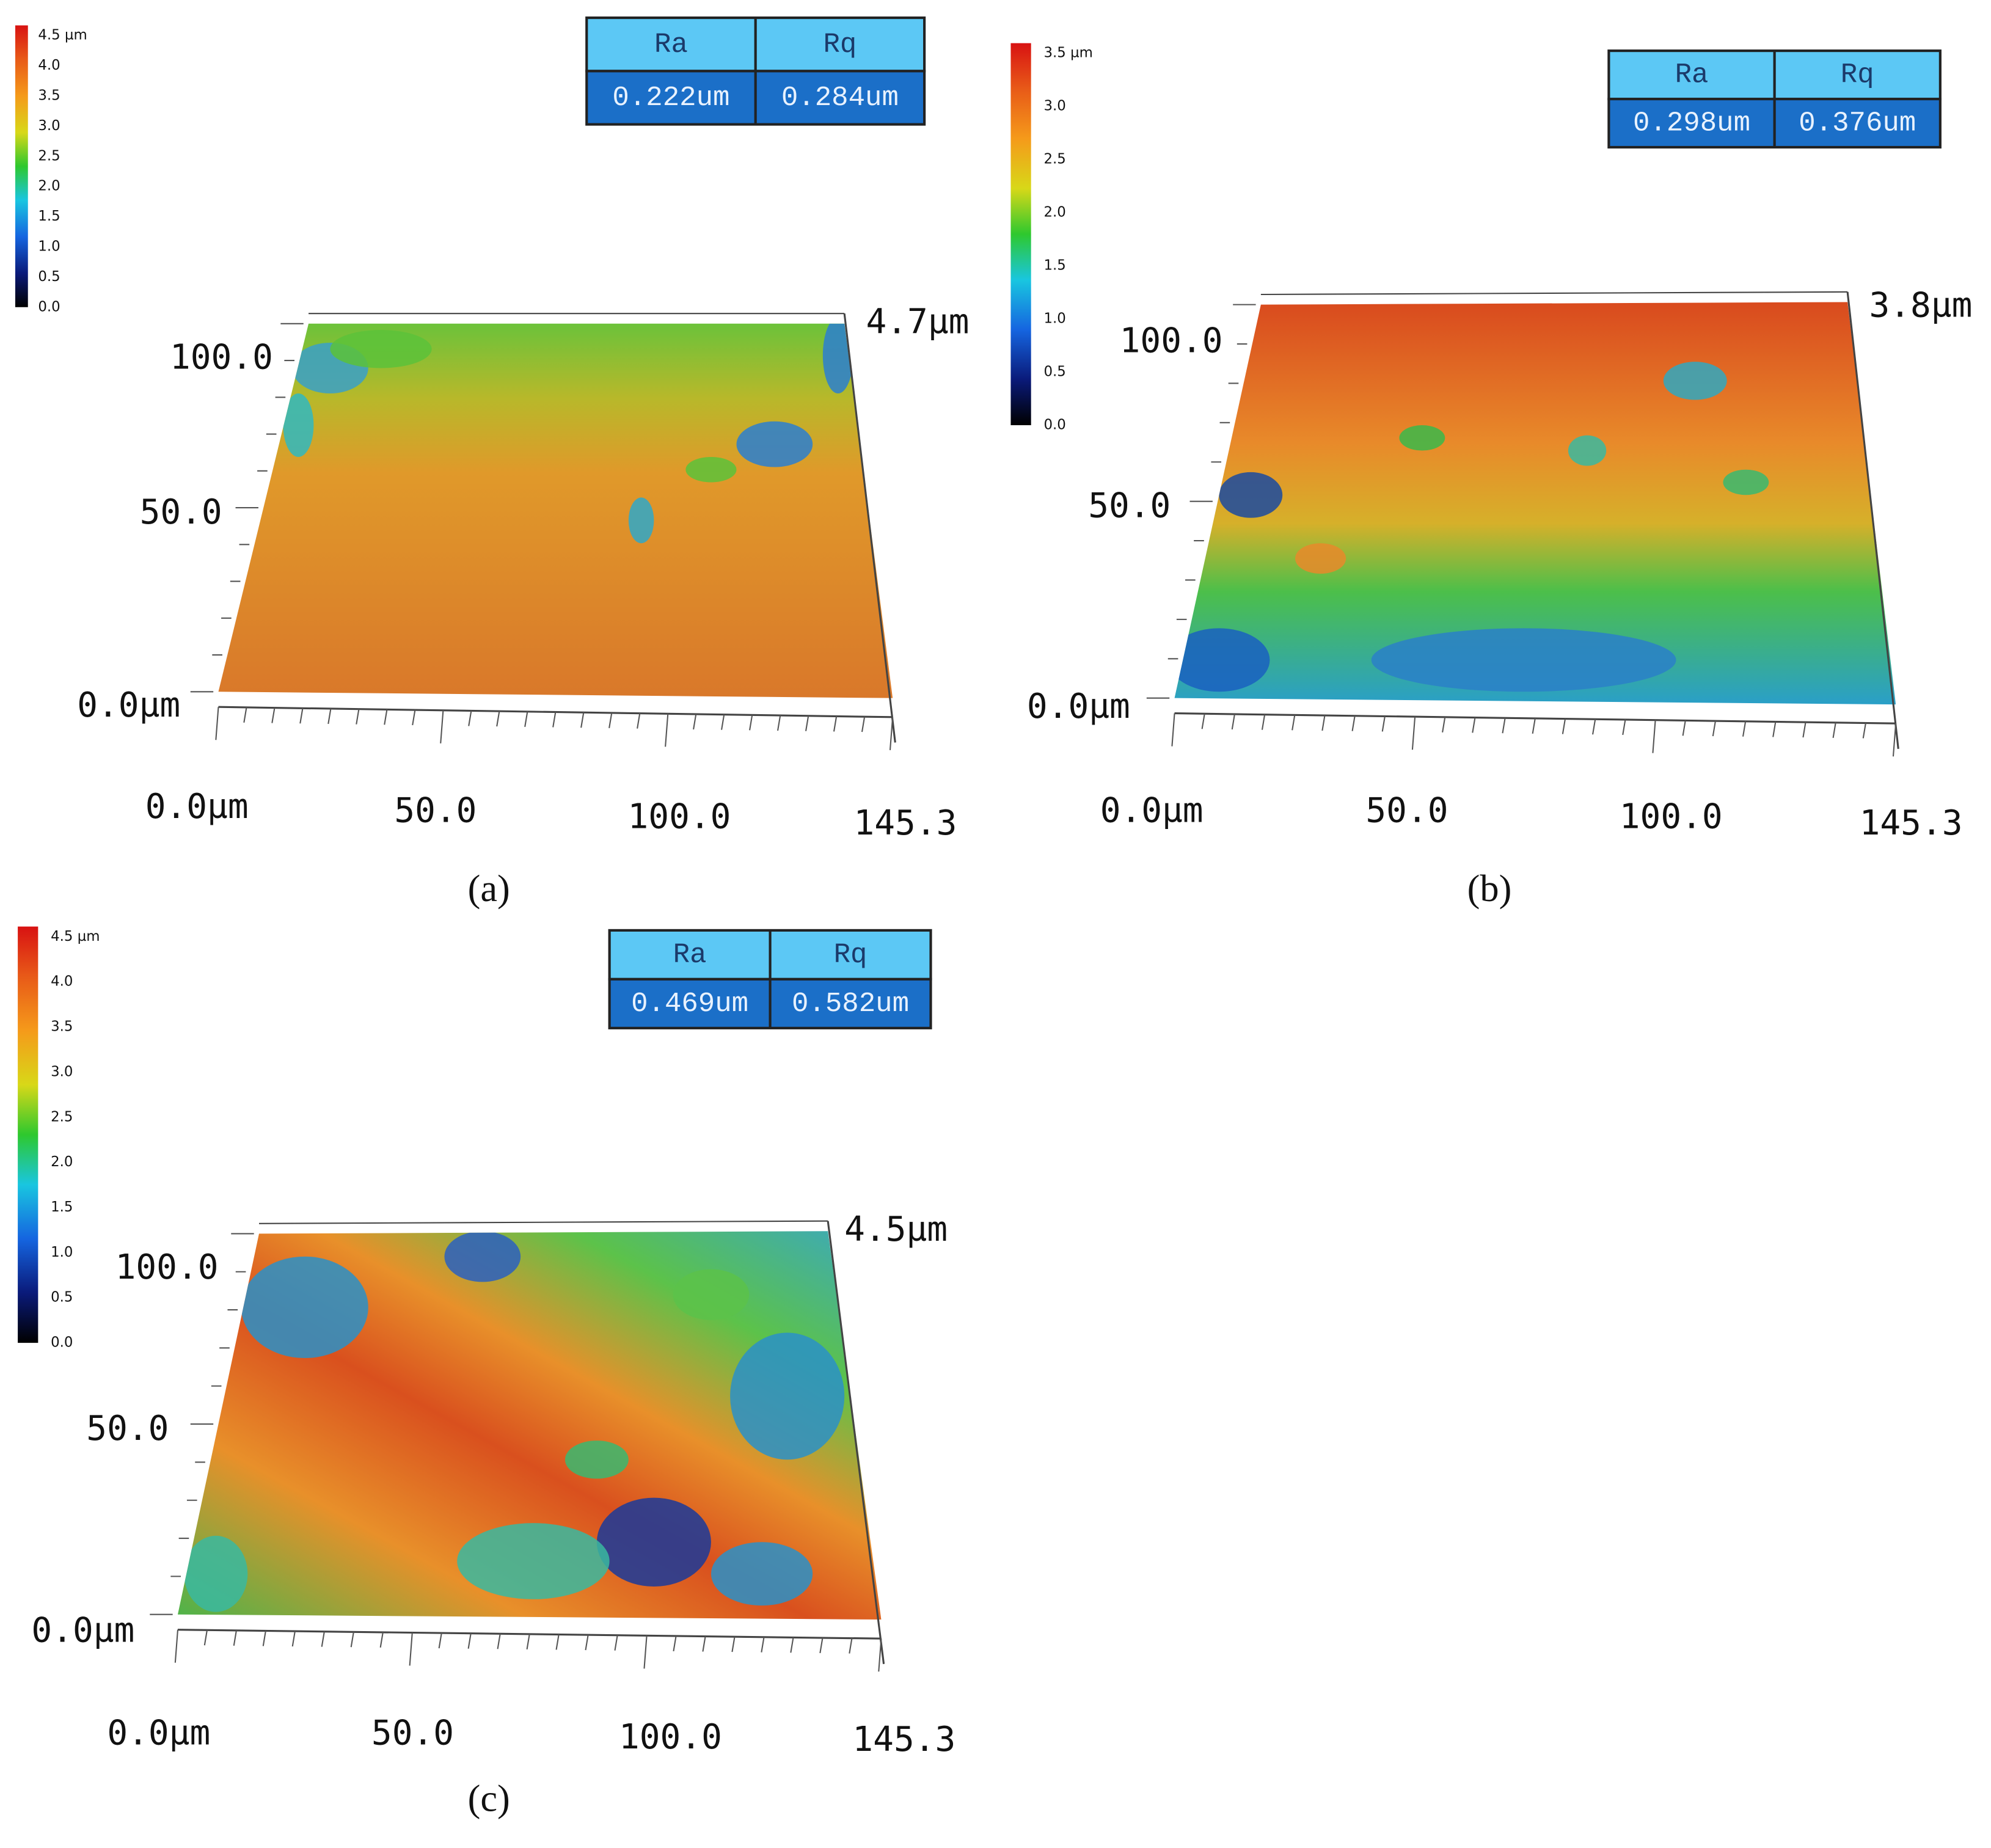  I want to click on colorbar-label: 0.0, so click(1054, 425).